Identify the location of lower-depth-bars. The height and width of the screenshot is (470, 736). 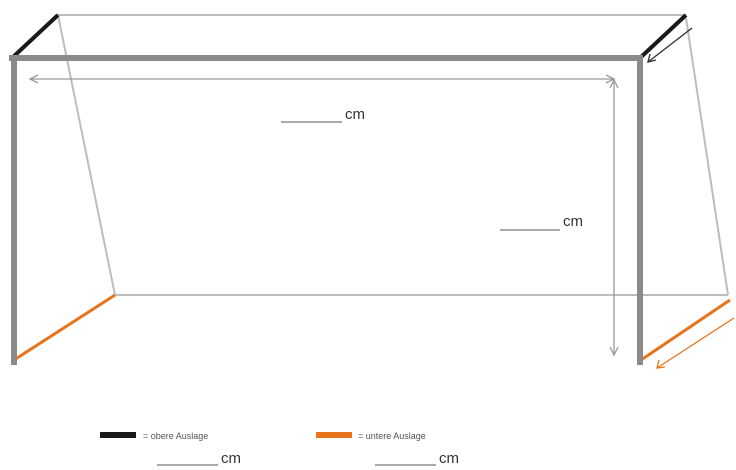
(372, 327).